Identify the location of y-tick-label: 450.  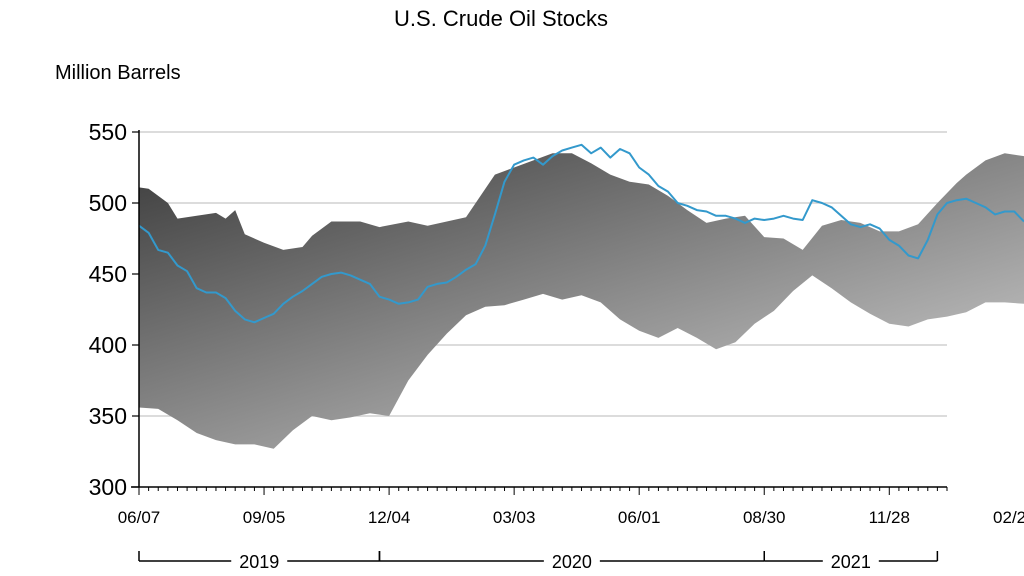
(108, 274).